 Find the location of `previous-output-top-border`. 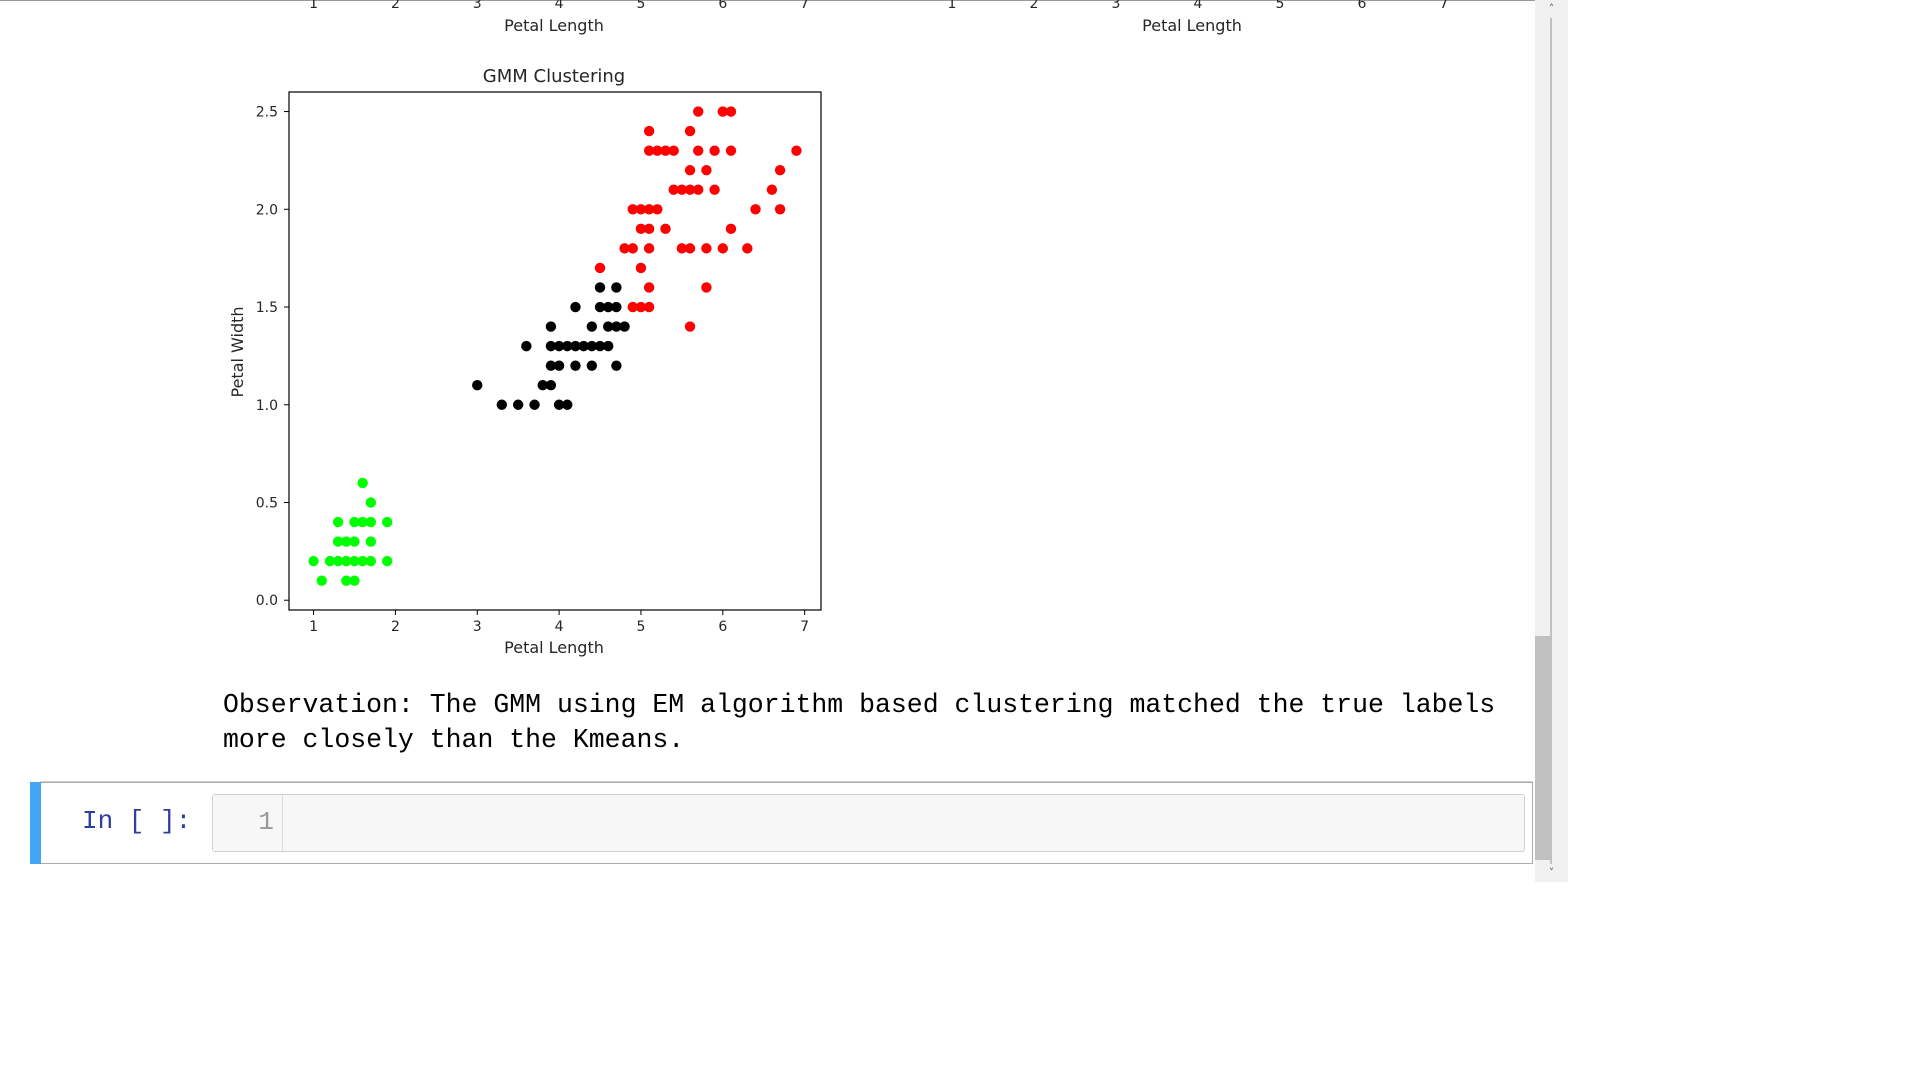

previous-output-top-border is located at coordinates (767, 0).